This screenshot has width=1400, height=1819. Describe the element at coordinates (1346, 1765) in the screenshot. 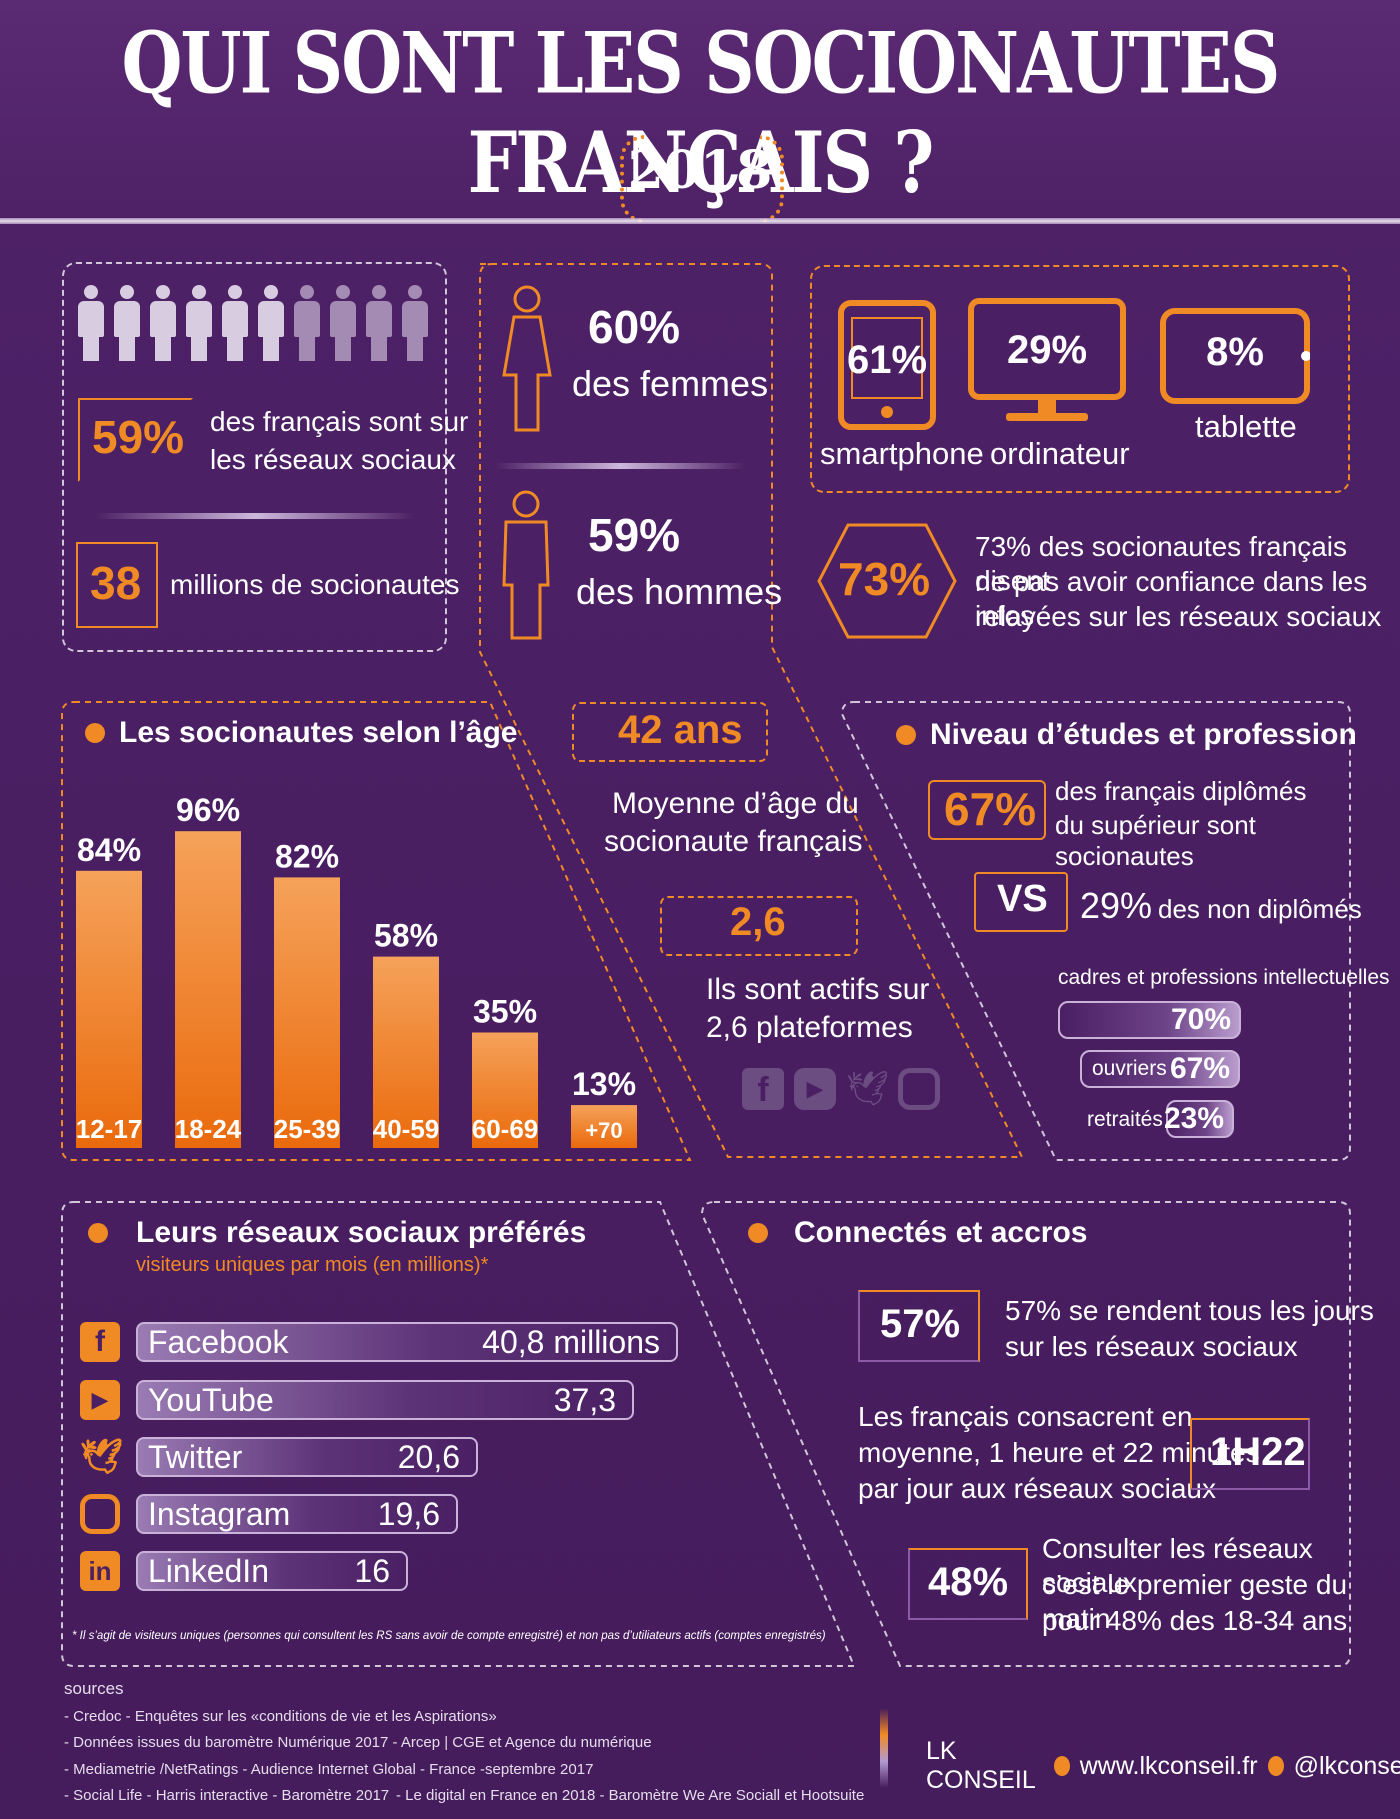

I see `social-handle: @lkconseil` at that location.